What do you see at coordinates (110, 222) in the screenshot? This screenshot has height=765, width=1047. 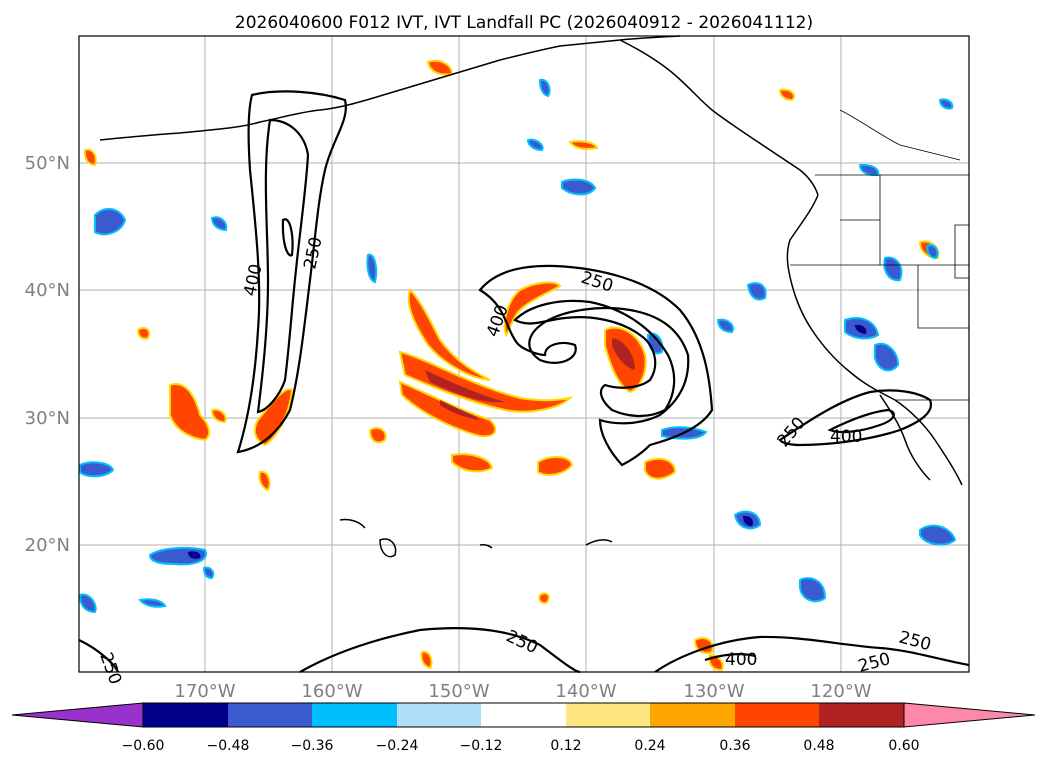 I see `neg-blob` at bounding box center [110, 222].